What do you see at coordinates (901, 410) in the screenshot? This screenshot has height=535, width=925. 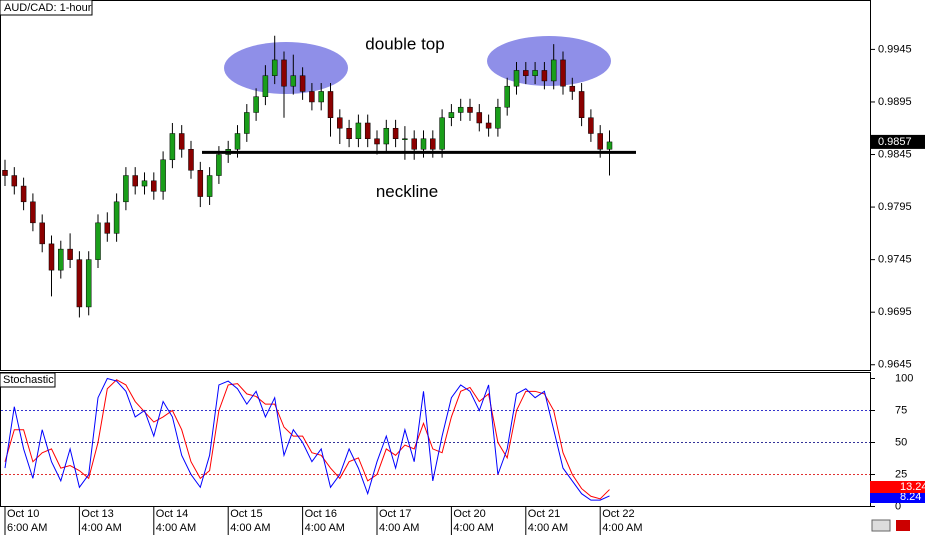 I see `y-tick-label: 75` at bounding box center [901, 410].